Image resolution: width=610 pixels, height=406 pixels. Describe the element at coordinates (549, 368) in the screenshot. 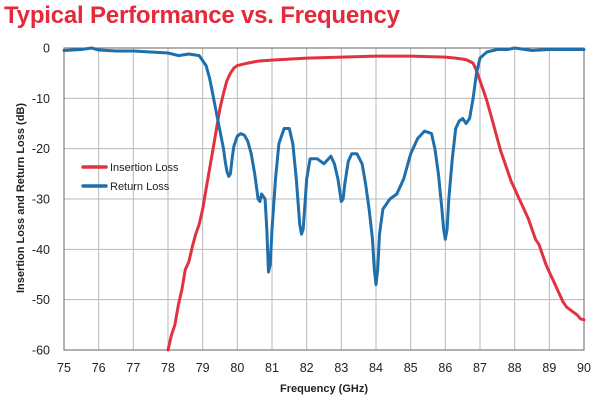

I see `x-tick-label-89: 89` at that location.